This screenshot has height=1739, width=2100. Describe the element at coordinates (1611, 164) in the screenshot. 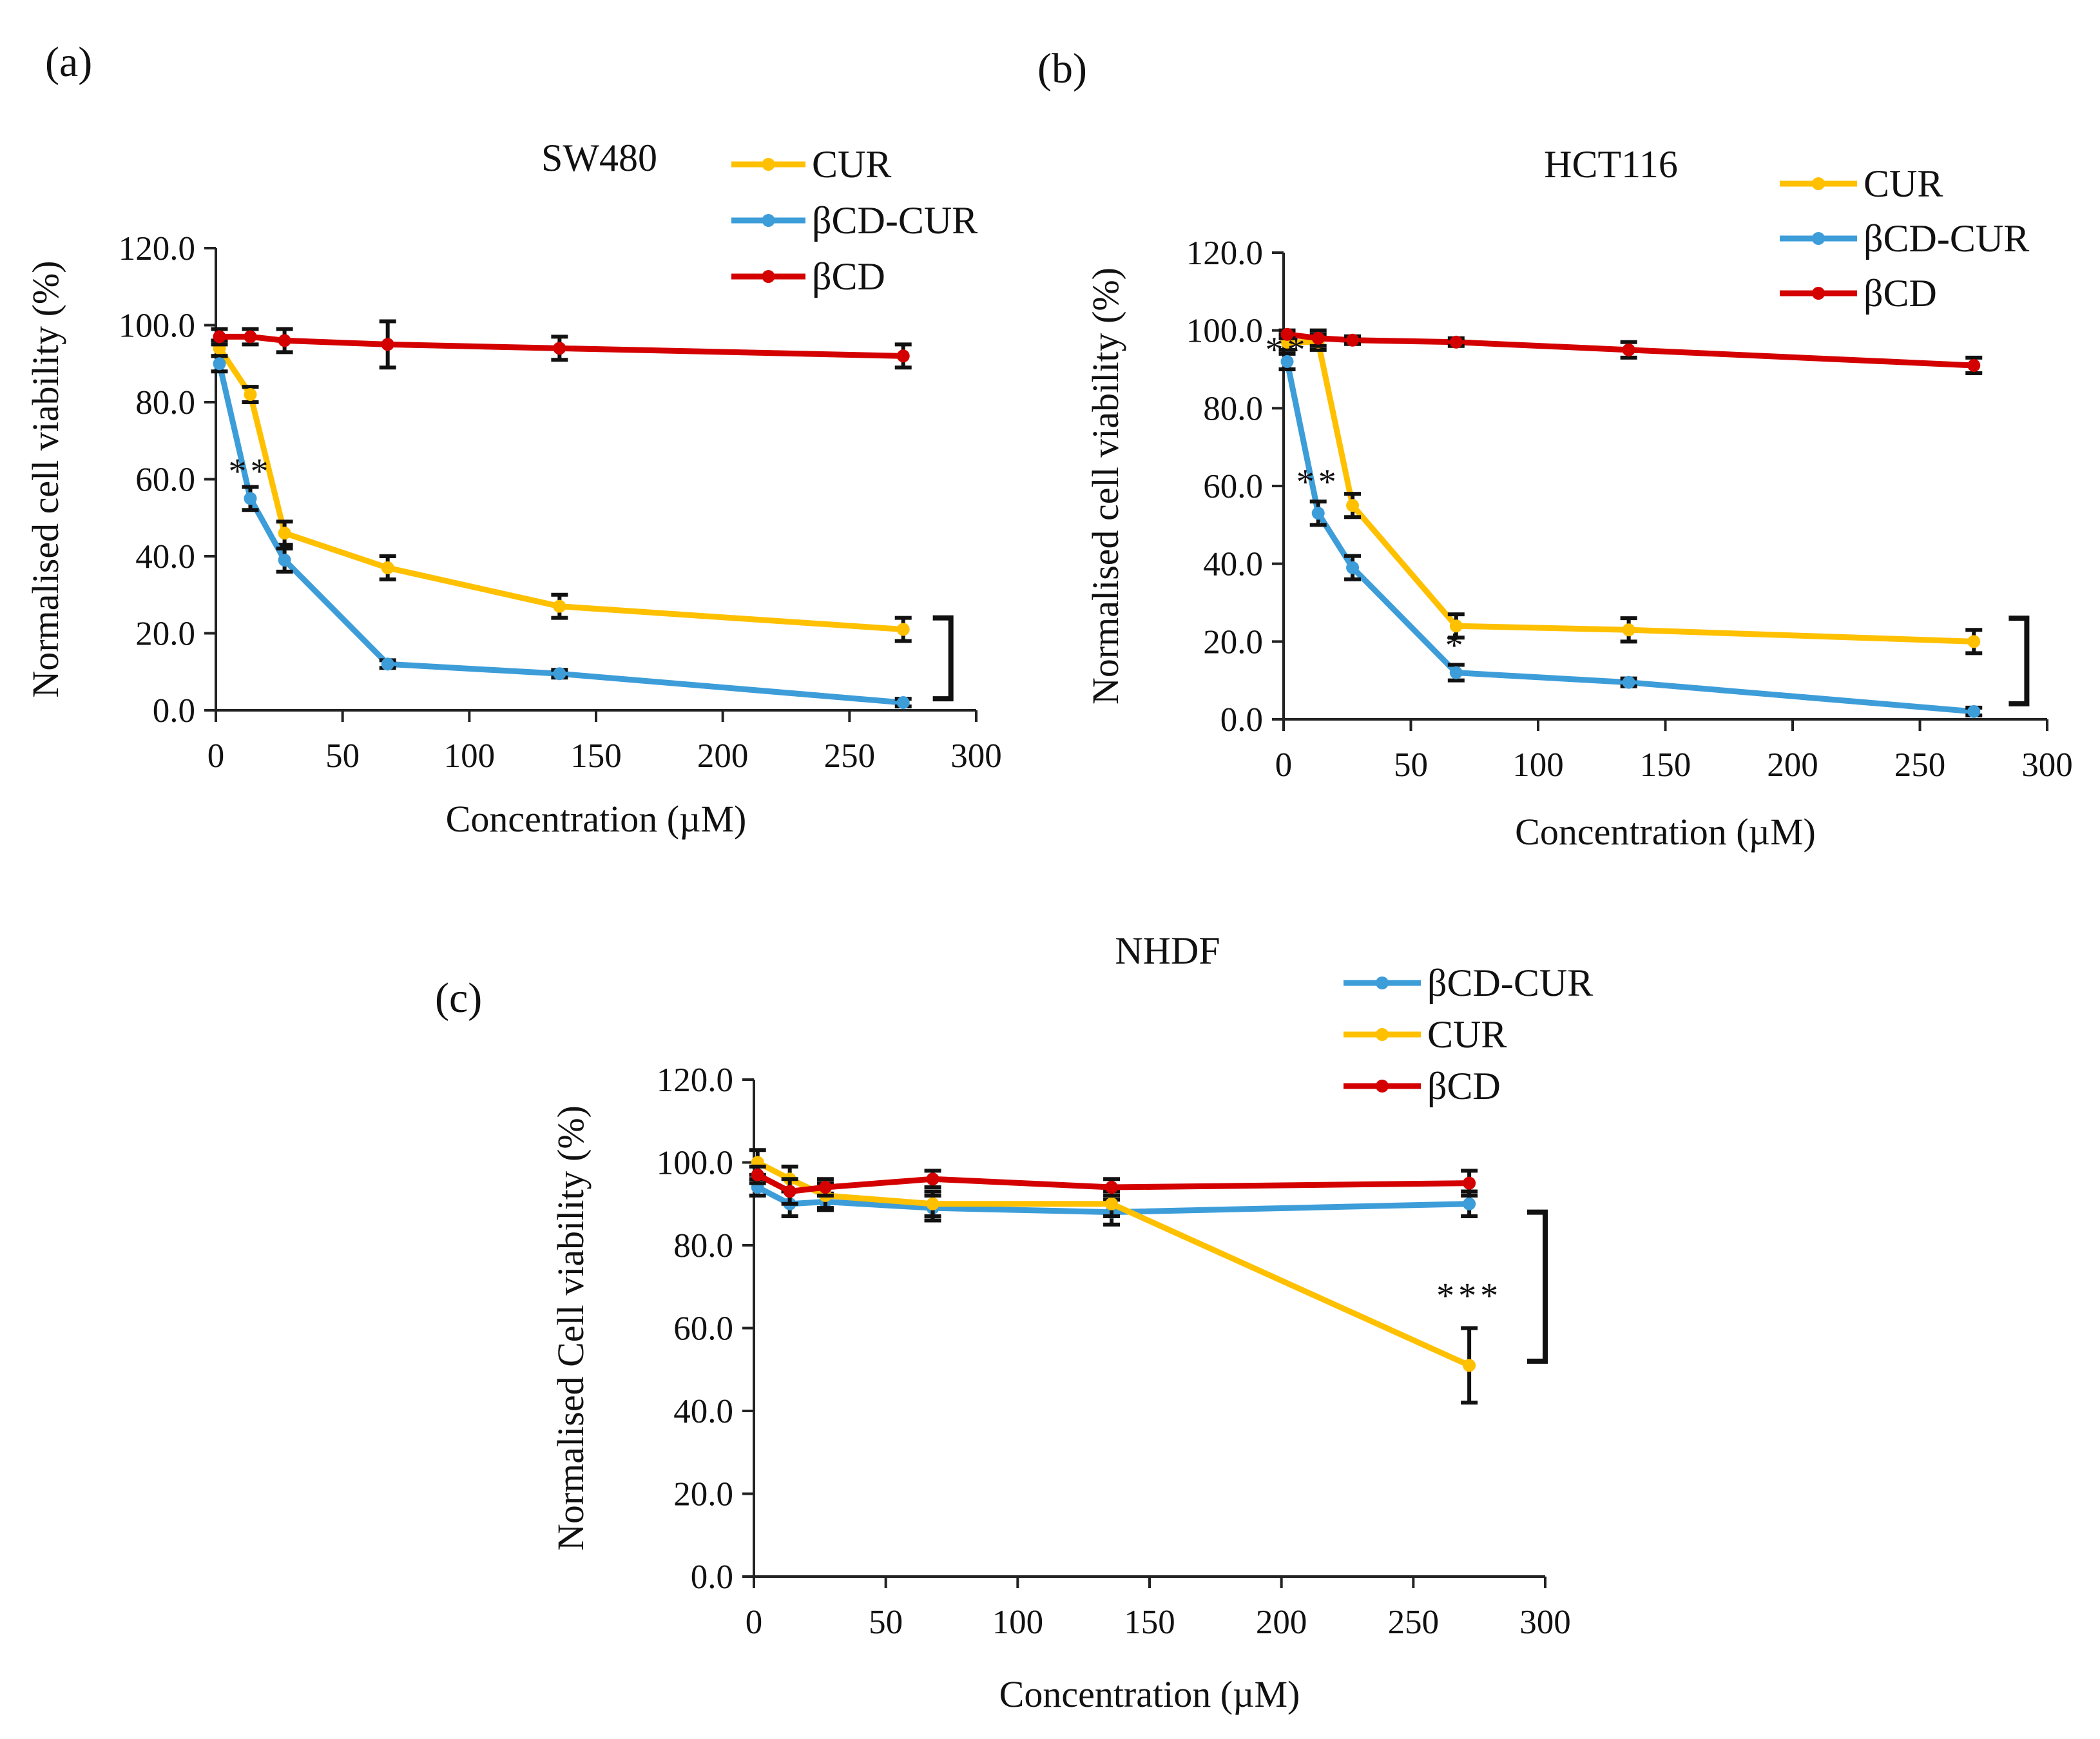

I see `chart-title: HCT116` at that location.